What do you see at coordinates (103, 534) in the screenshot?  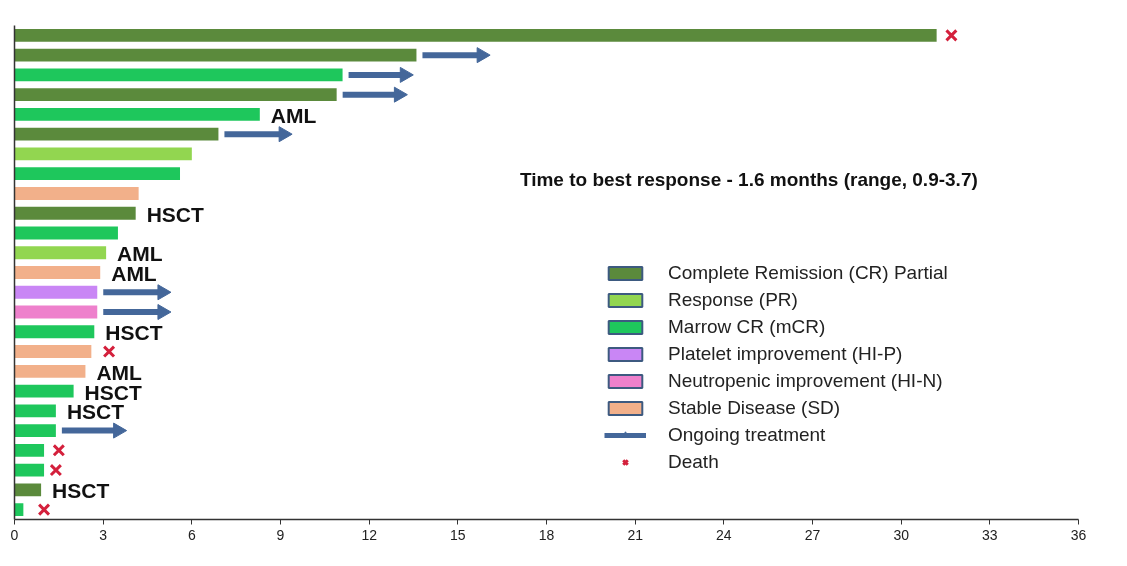 I see `x-tick-label: 3` at bounding box center [103, 534].